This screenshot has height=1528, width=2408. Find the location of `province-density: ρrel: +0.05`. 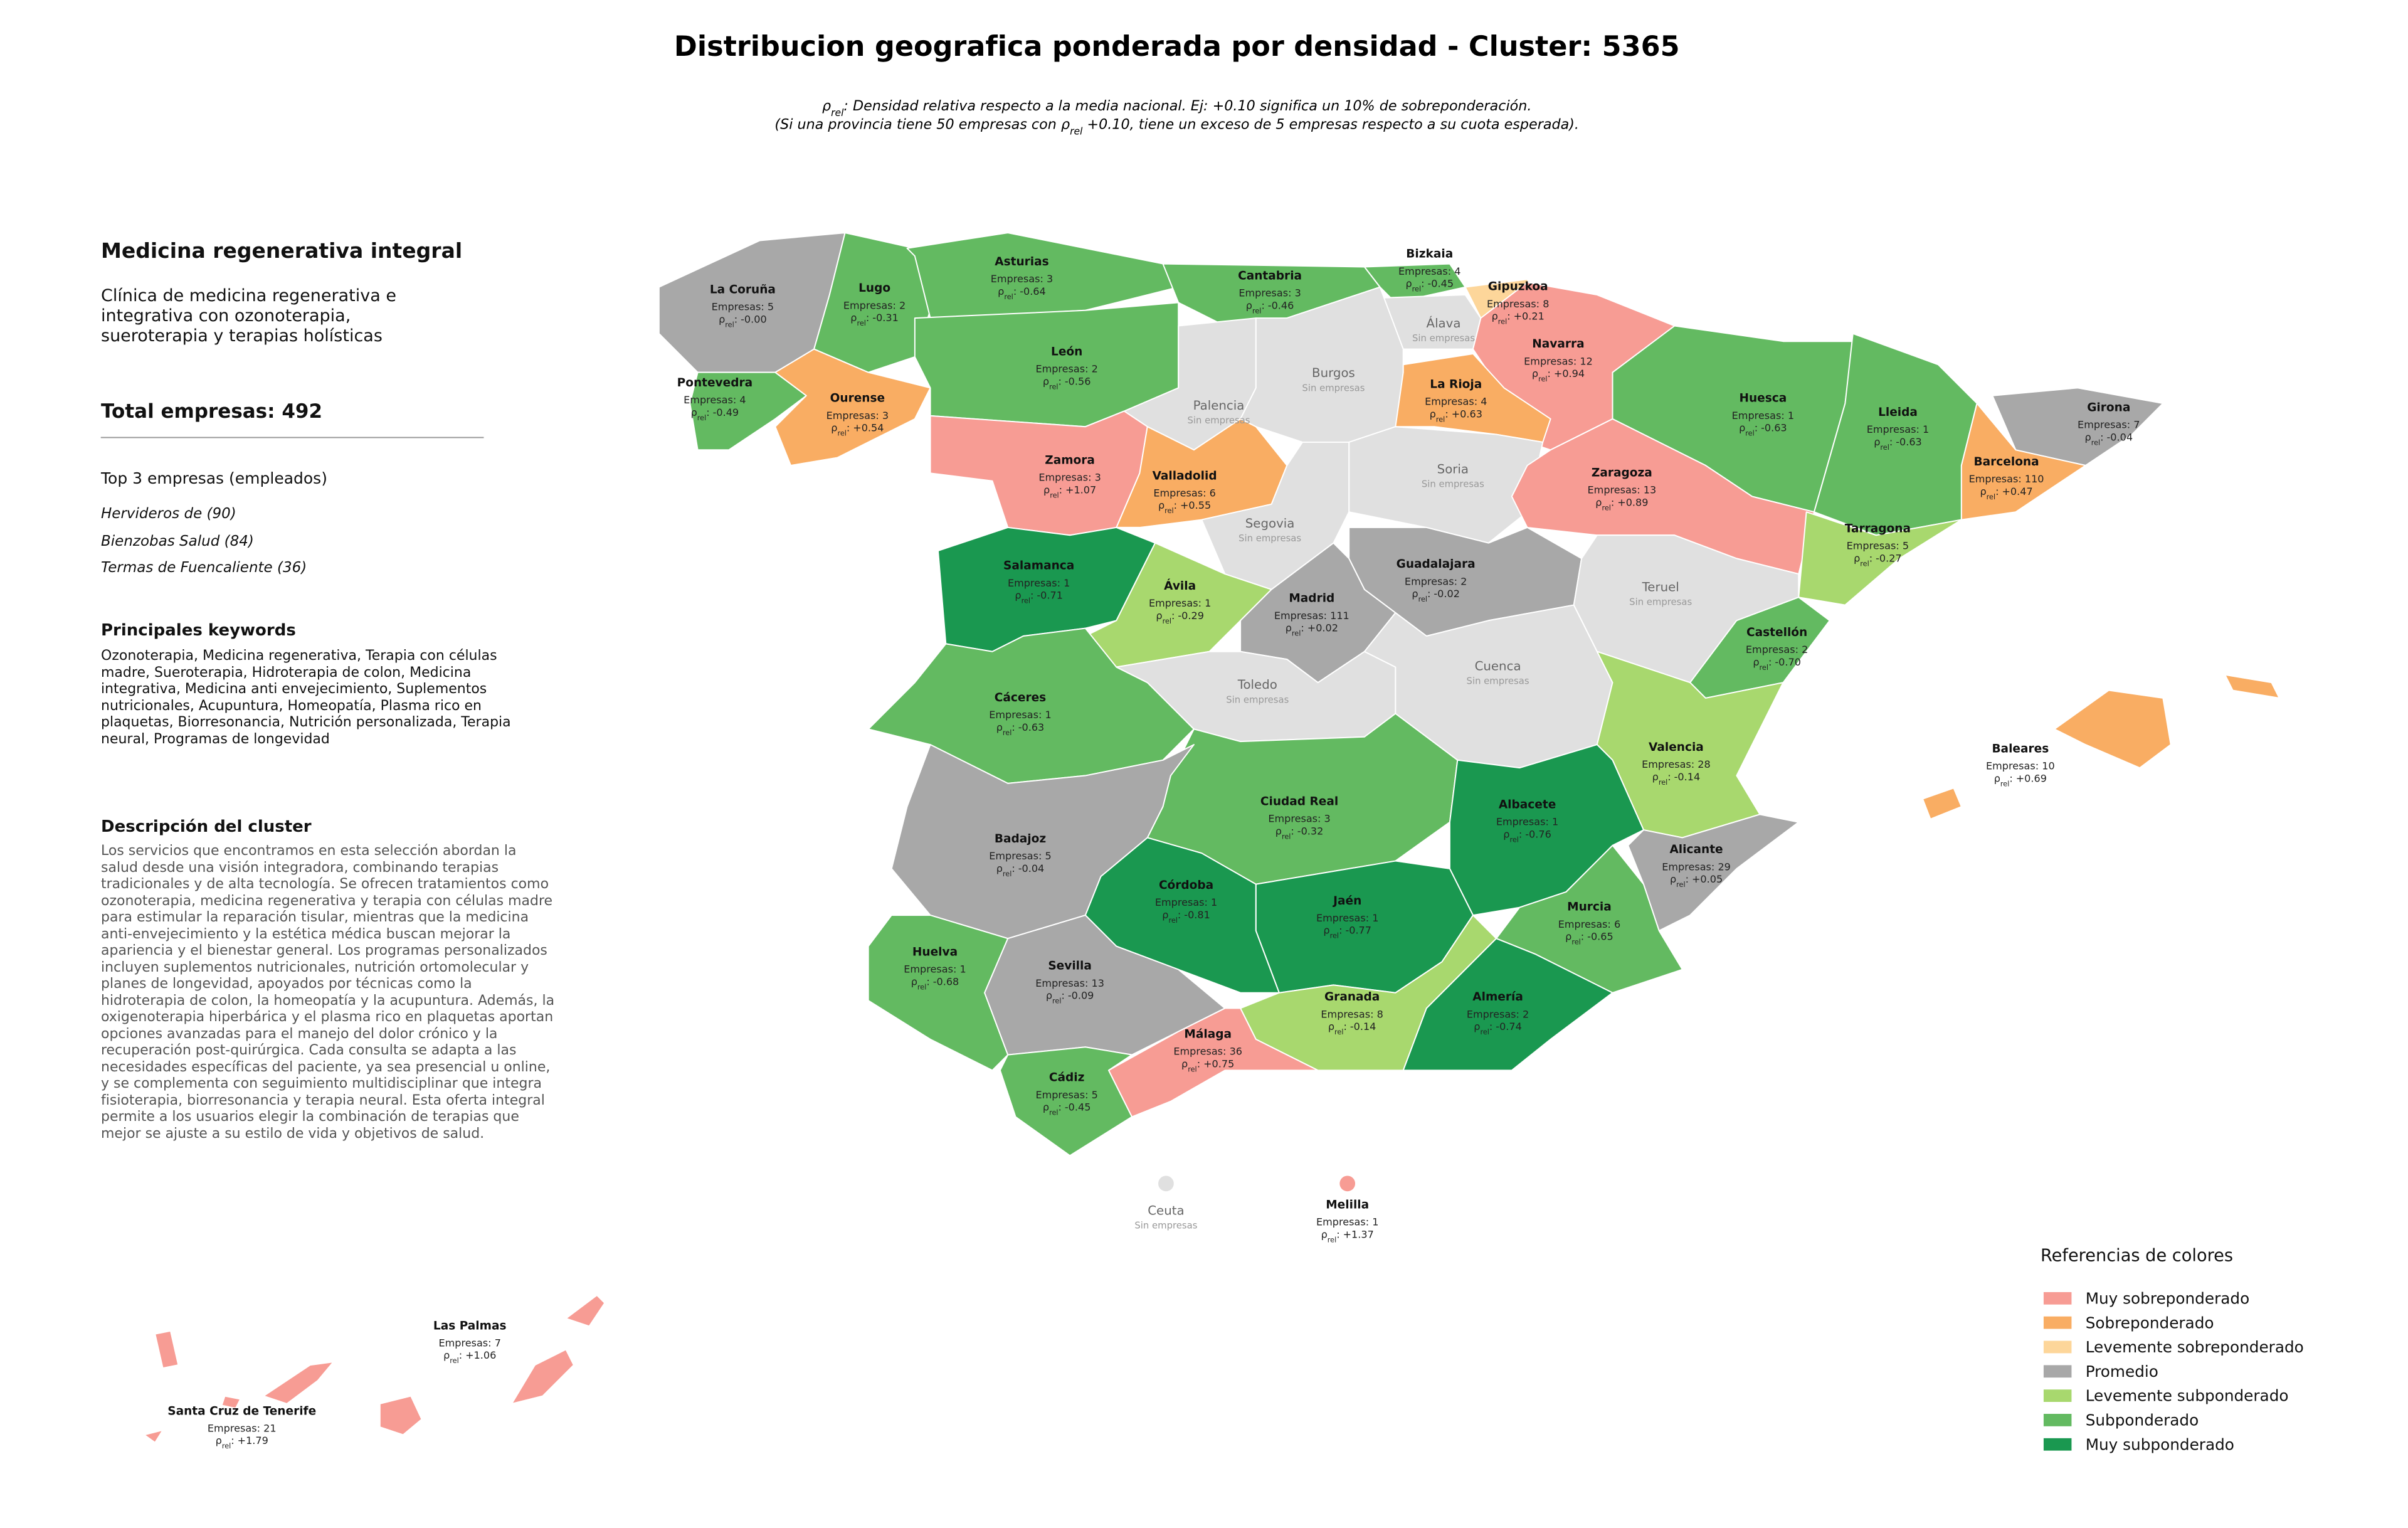

province-density: ρrel: +0.05 is located at coordinates (1696, 881).